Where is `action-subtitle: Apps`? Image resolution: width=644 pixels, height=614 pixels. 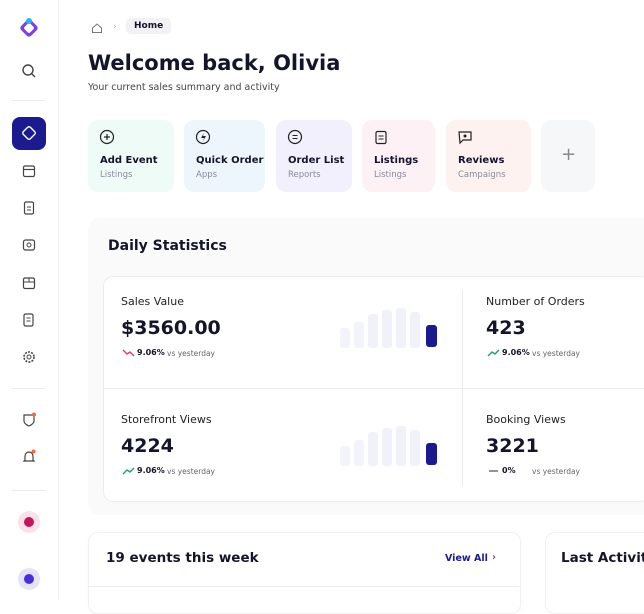
action-subtitle: Apps is located at coordinates (207, 175).